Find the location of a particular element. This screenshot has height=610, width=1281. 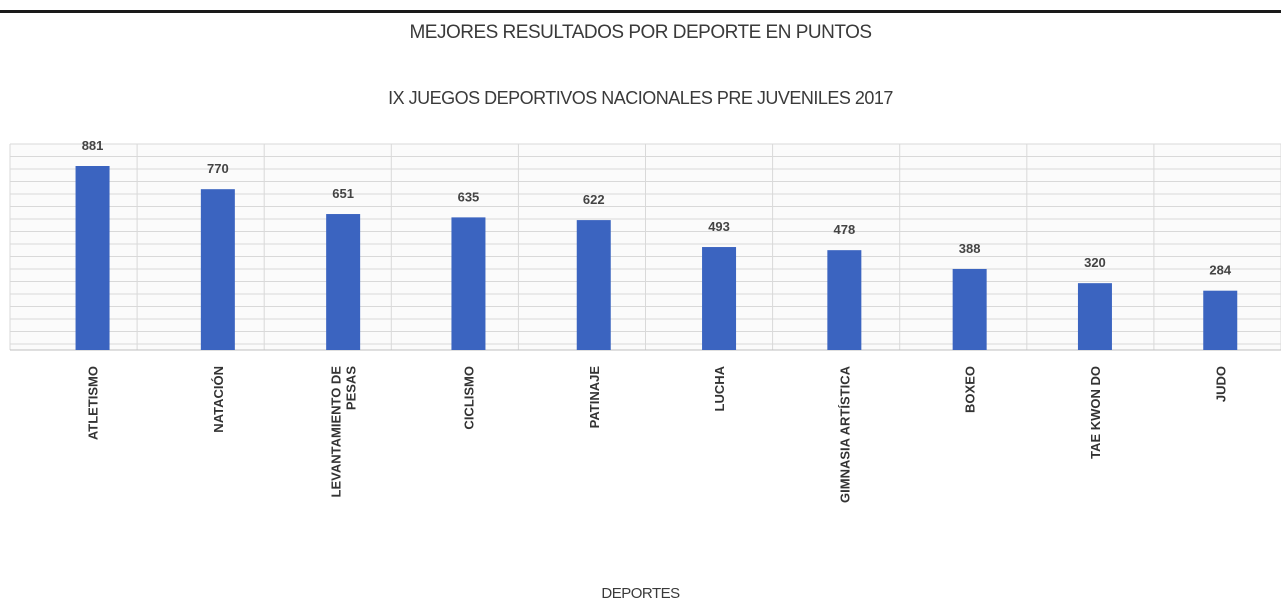

category-label-line: TAE KWON DO is located at coordinates (1095, 412).